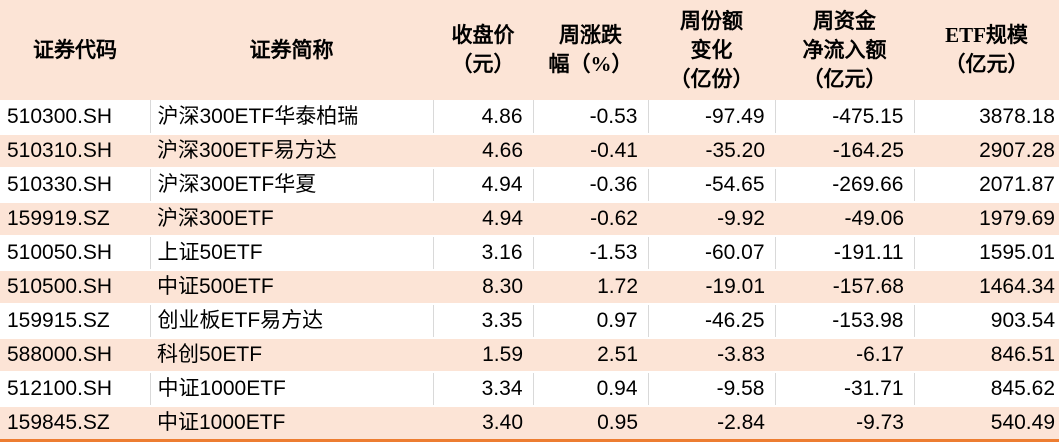 This screenshot has height=443, width=1059. I want to click on cell-weekly-change: 2.51, so click(590, 355).